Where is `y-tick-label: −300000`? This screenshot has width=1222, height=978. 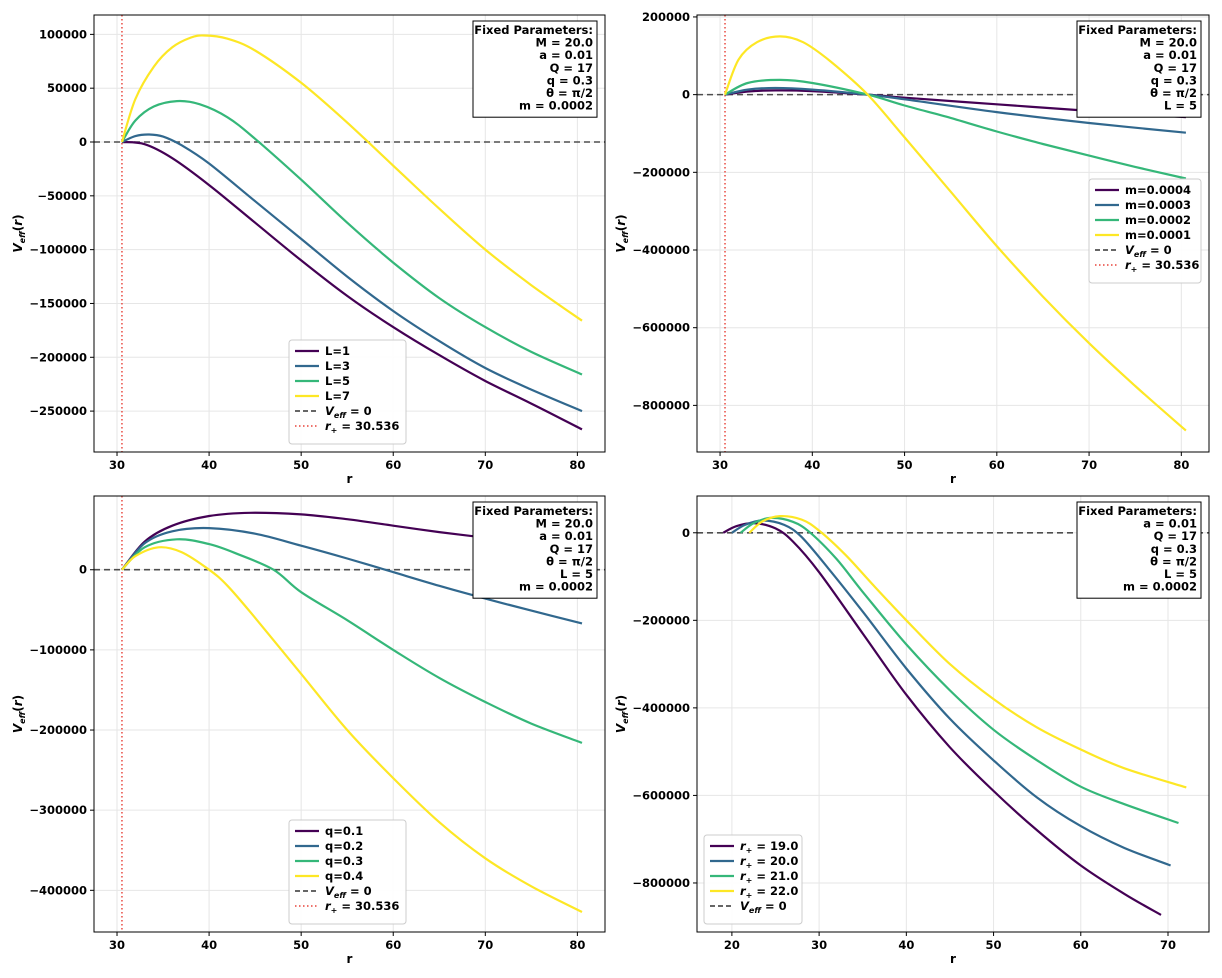 y-tick-label: −300000 is located at coordinates (58, 810).